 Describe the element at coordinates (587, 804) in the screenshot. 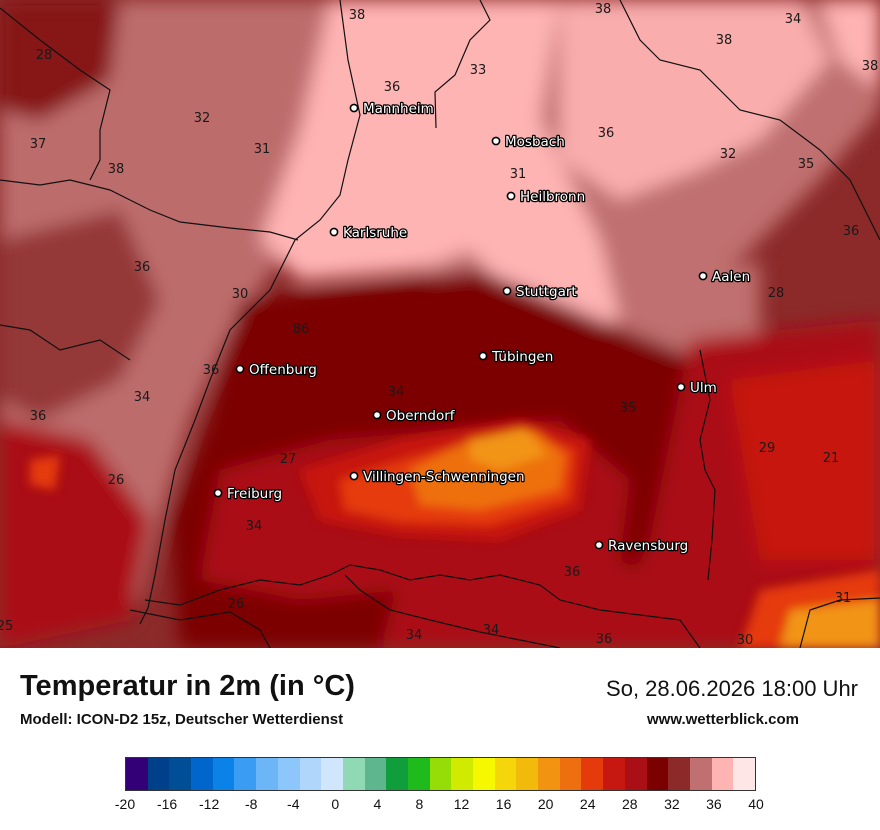

I see `scale-tick-label: 24` at that location.